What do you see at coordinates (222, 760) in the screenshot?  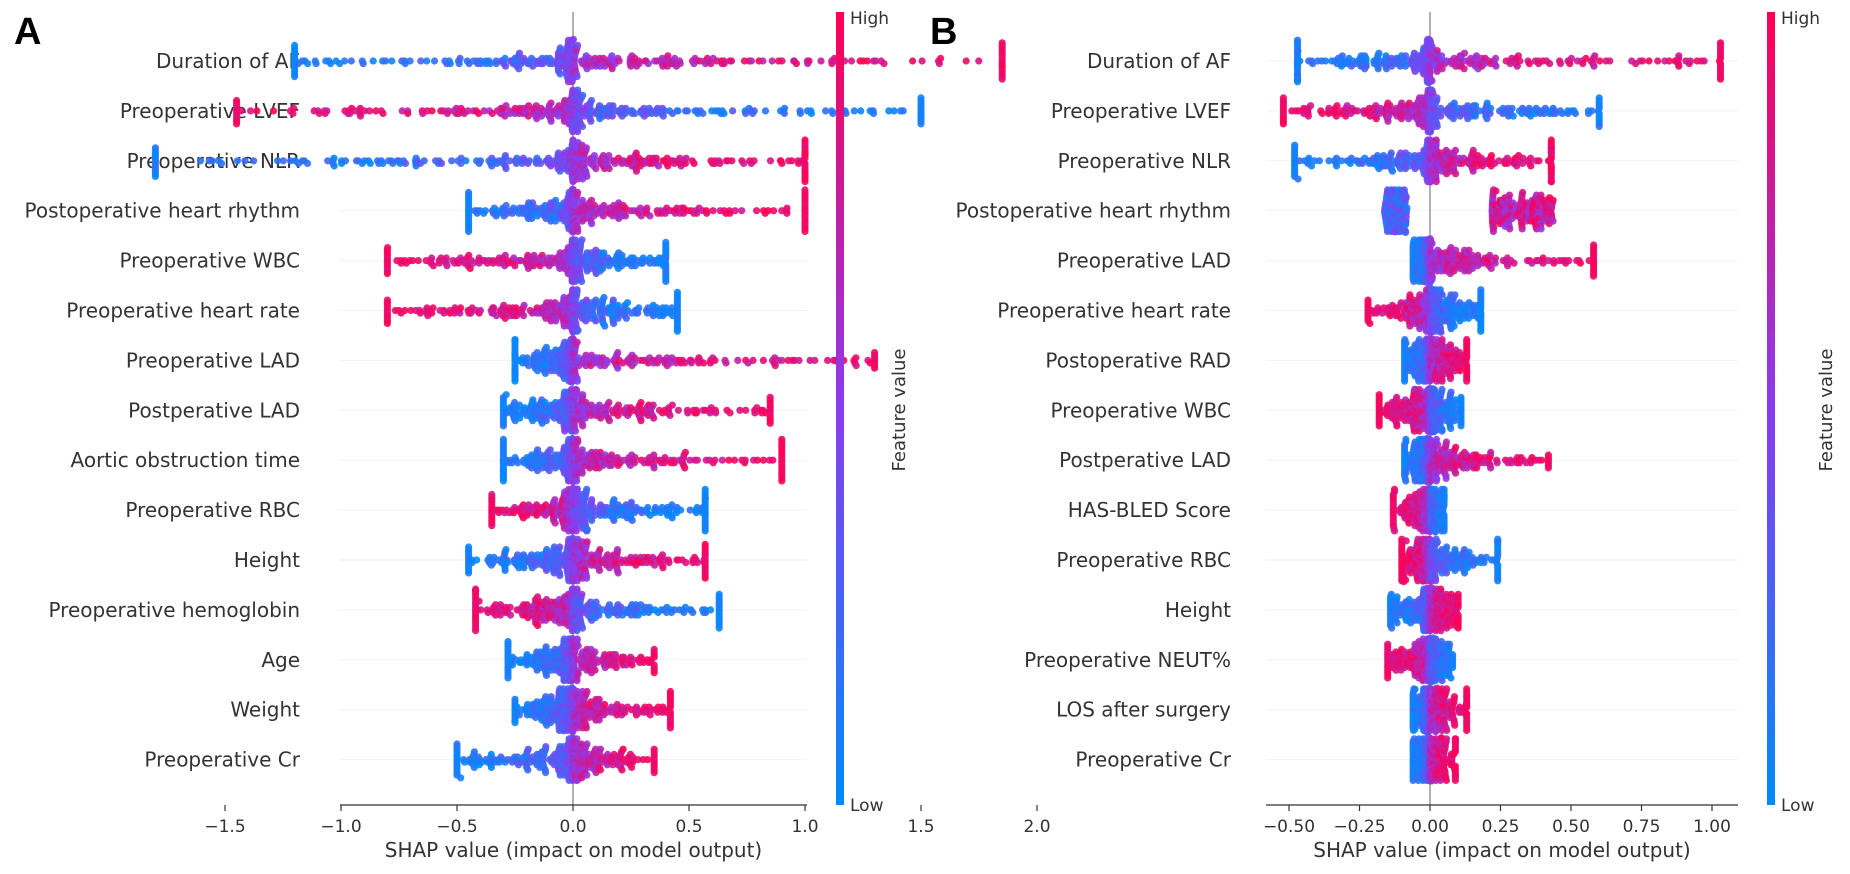 I see `feature-label: Preoperative Cr` at bounding box center [222, 760].